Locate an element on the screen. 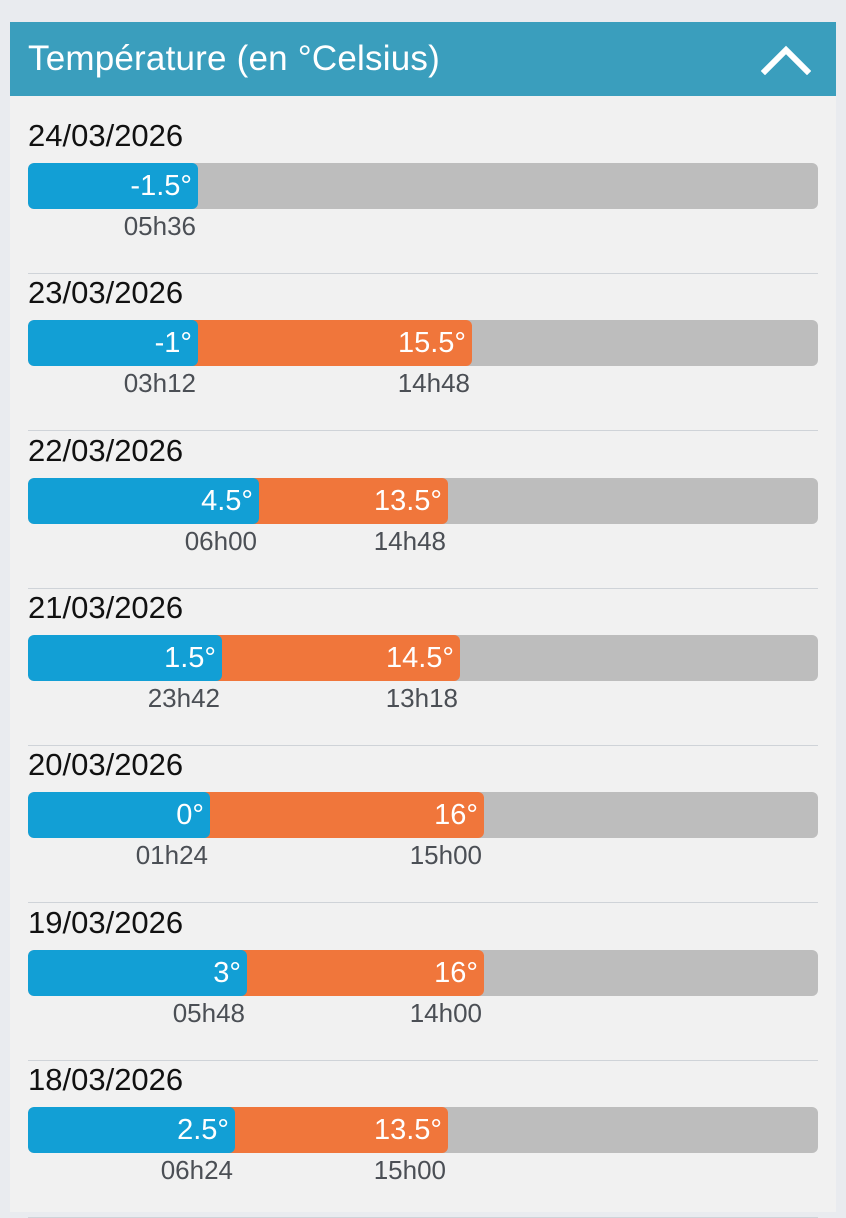  chevron-up-icon is located at coordinates (786, 59).